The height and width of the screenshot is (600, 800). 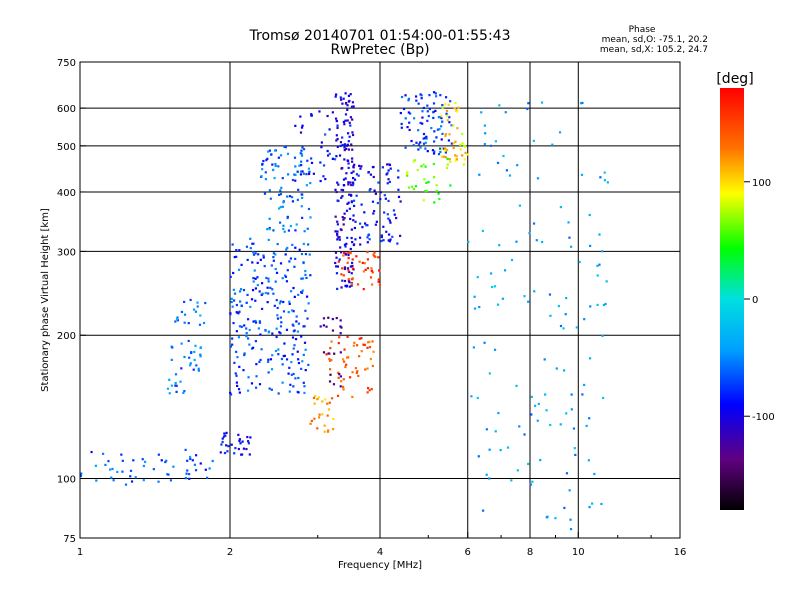 I want to click on colorbar-tick-label: 0, so click(x=755, y=300).